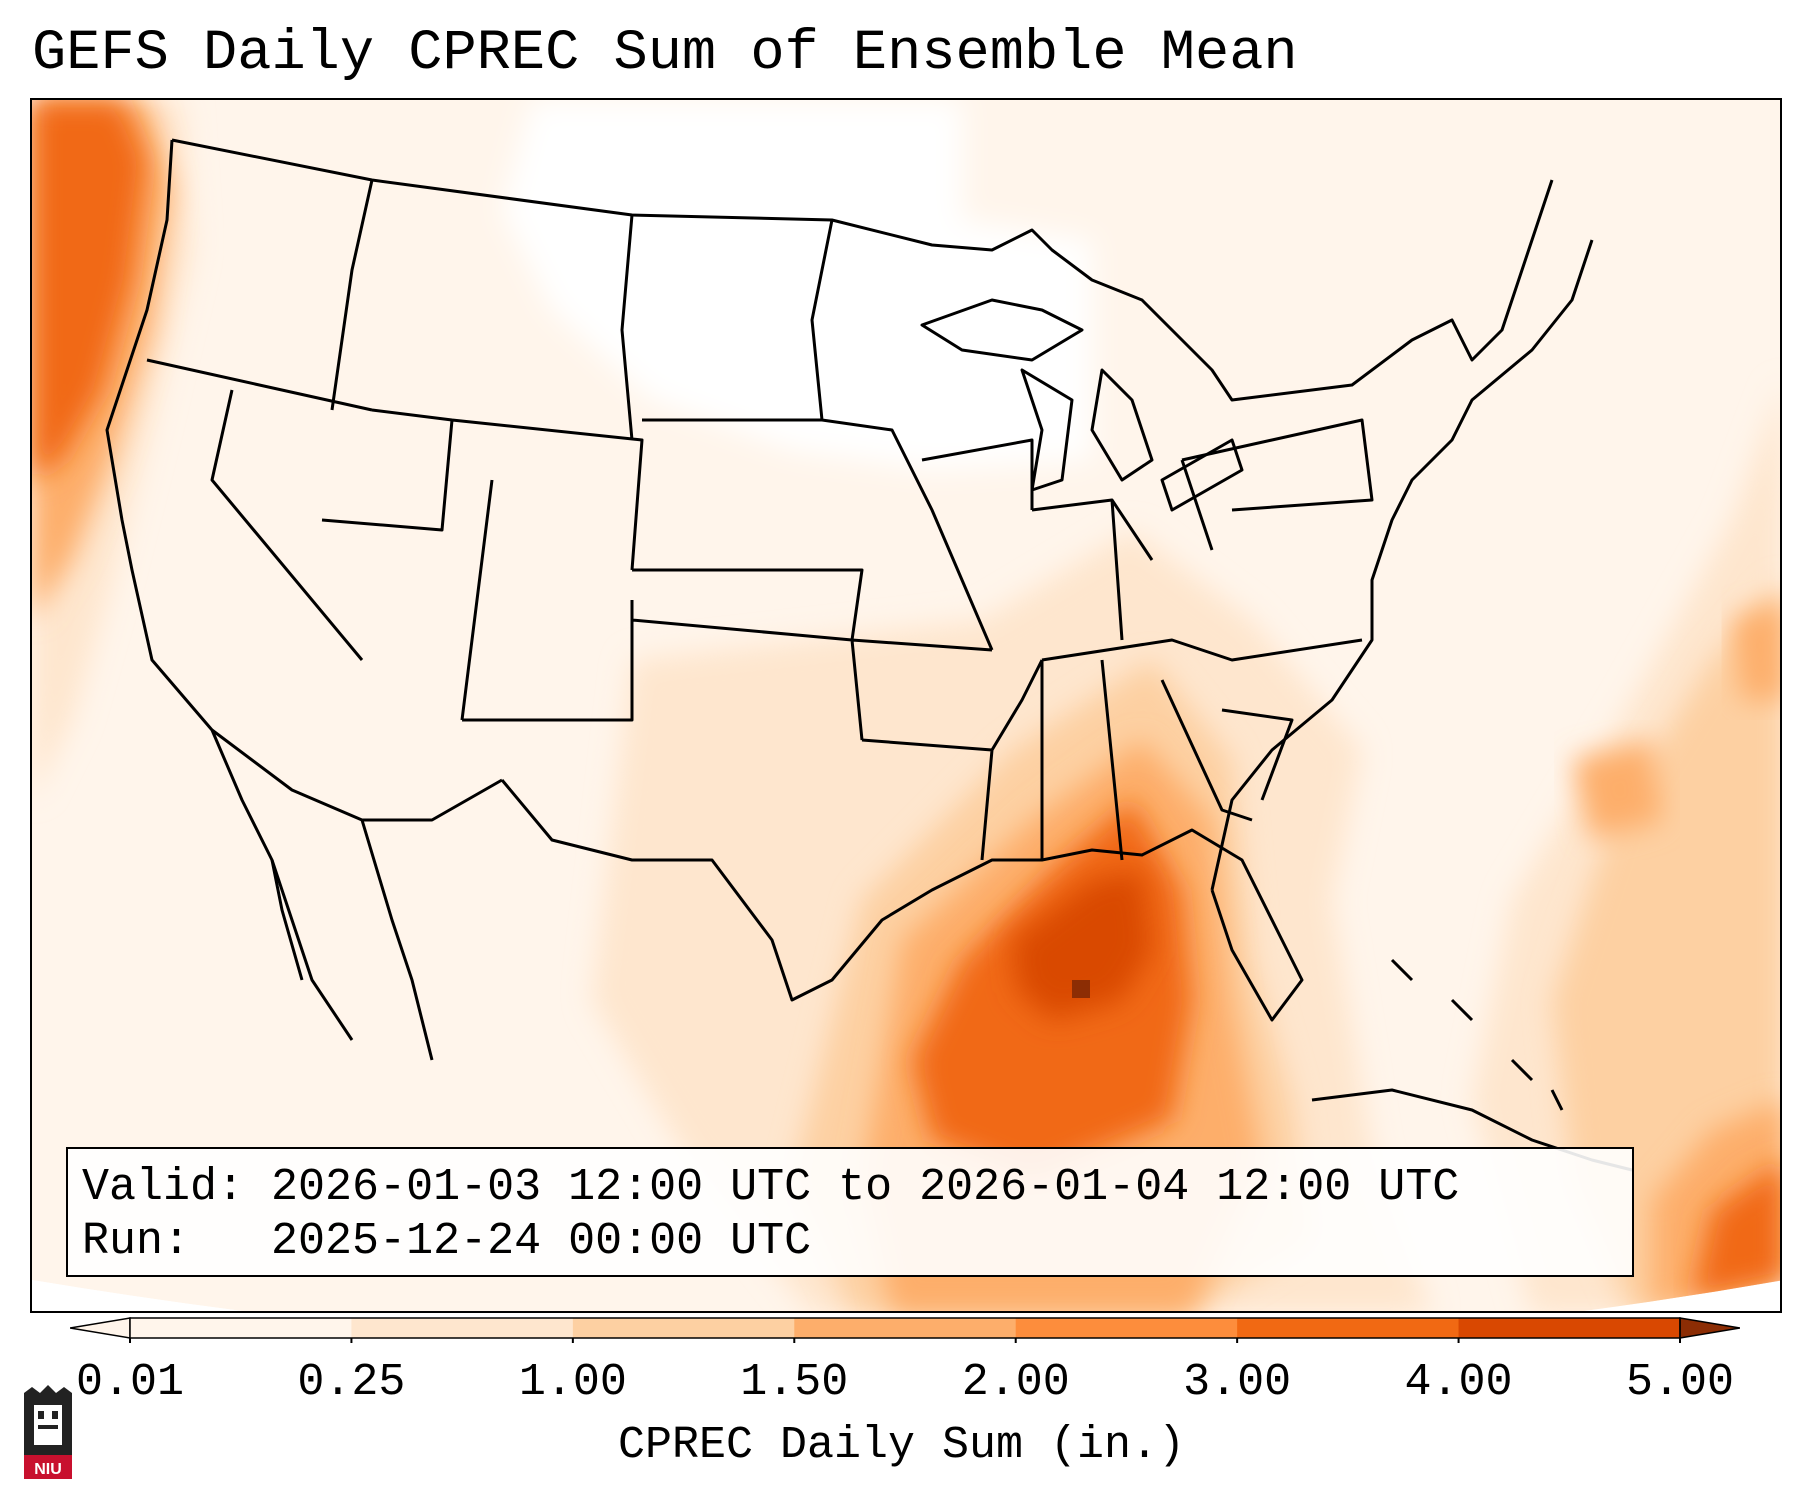 This screenshot has width=1803, height=1500. I want to click on logo-text: NIU, so click(48, 1469).